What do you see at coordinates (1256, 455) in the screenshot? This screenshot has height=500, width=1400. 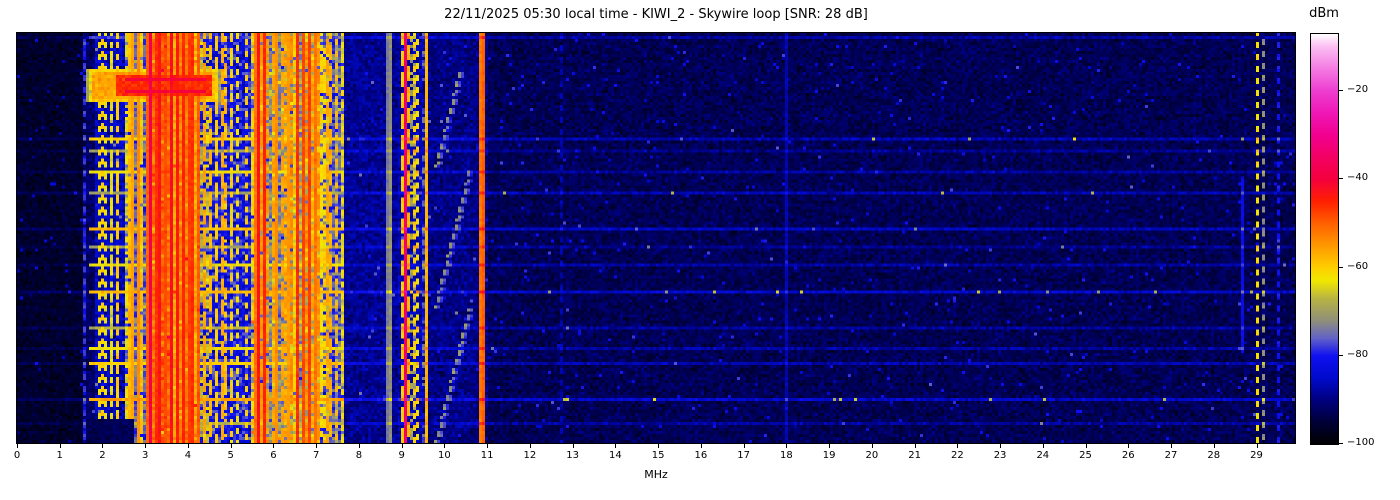 I see `x-tick-label: 29` at bounding box center [1256, 455].